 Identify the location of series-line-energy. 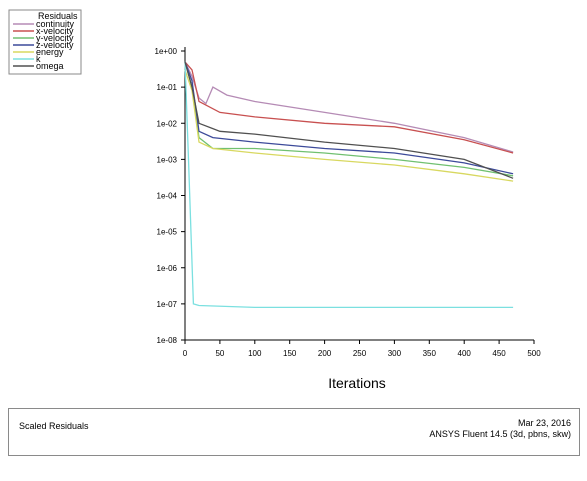
(349, 125).